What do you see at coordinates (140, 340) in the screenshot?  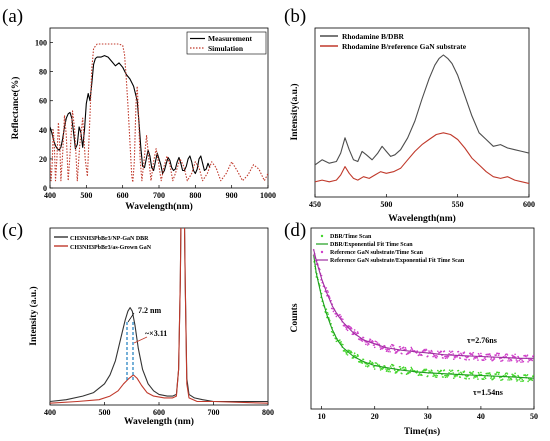 I see `panel-c-arrow-ratio` at bounding box center [140, 340].